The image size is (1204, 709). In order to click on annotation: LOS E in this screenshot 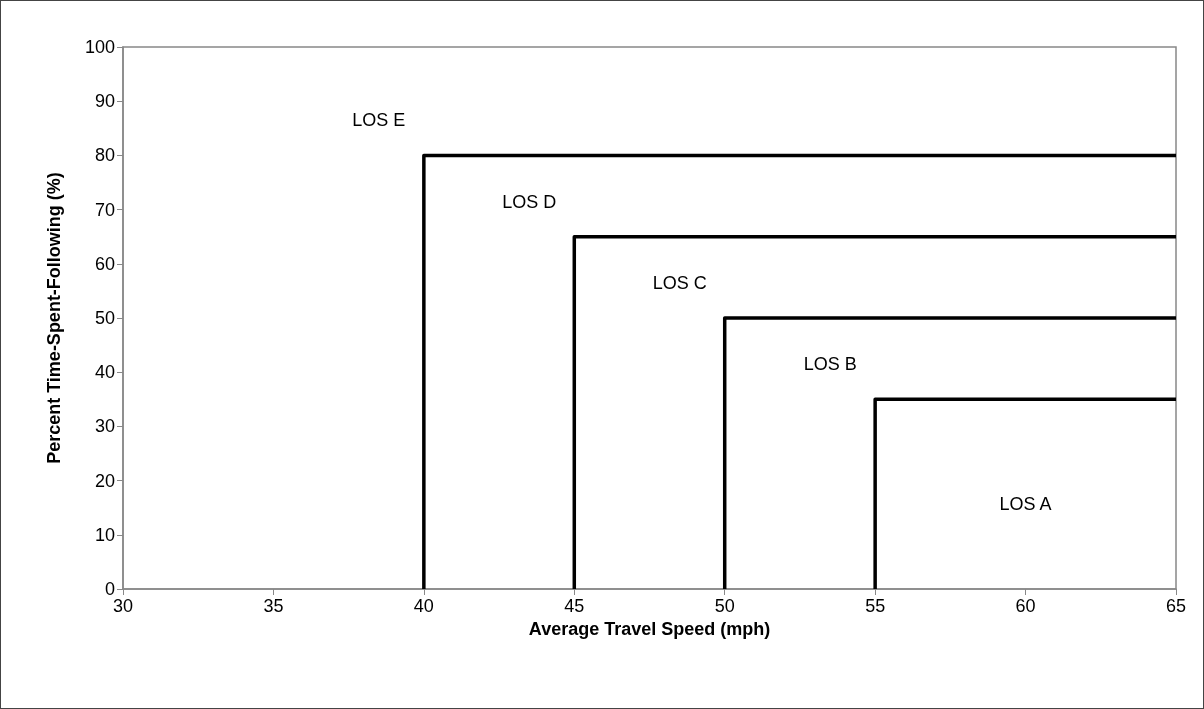, I will do `click(379, 120)`.